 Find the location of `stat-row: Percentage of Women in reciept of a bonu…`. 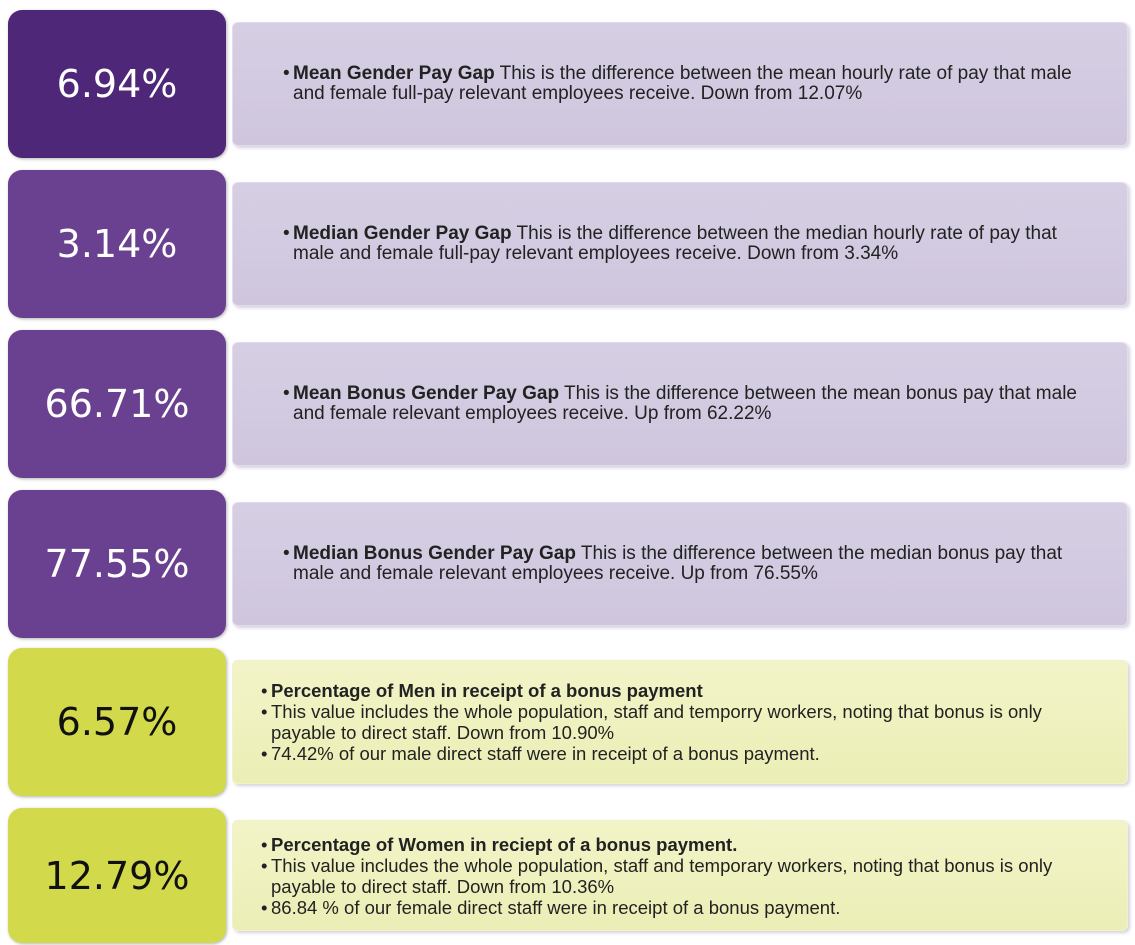

stat-row: Percentage of Women in reciept of a bonu… is located at coordinates (567, 875).